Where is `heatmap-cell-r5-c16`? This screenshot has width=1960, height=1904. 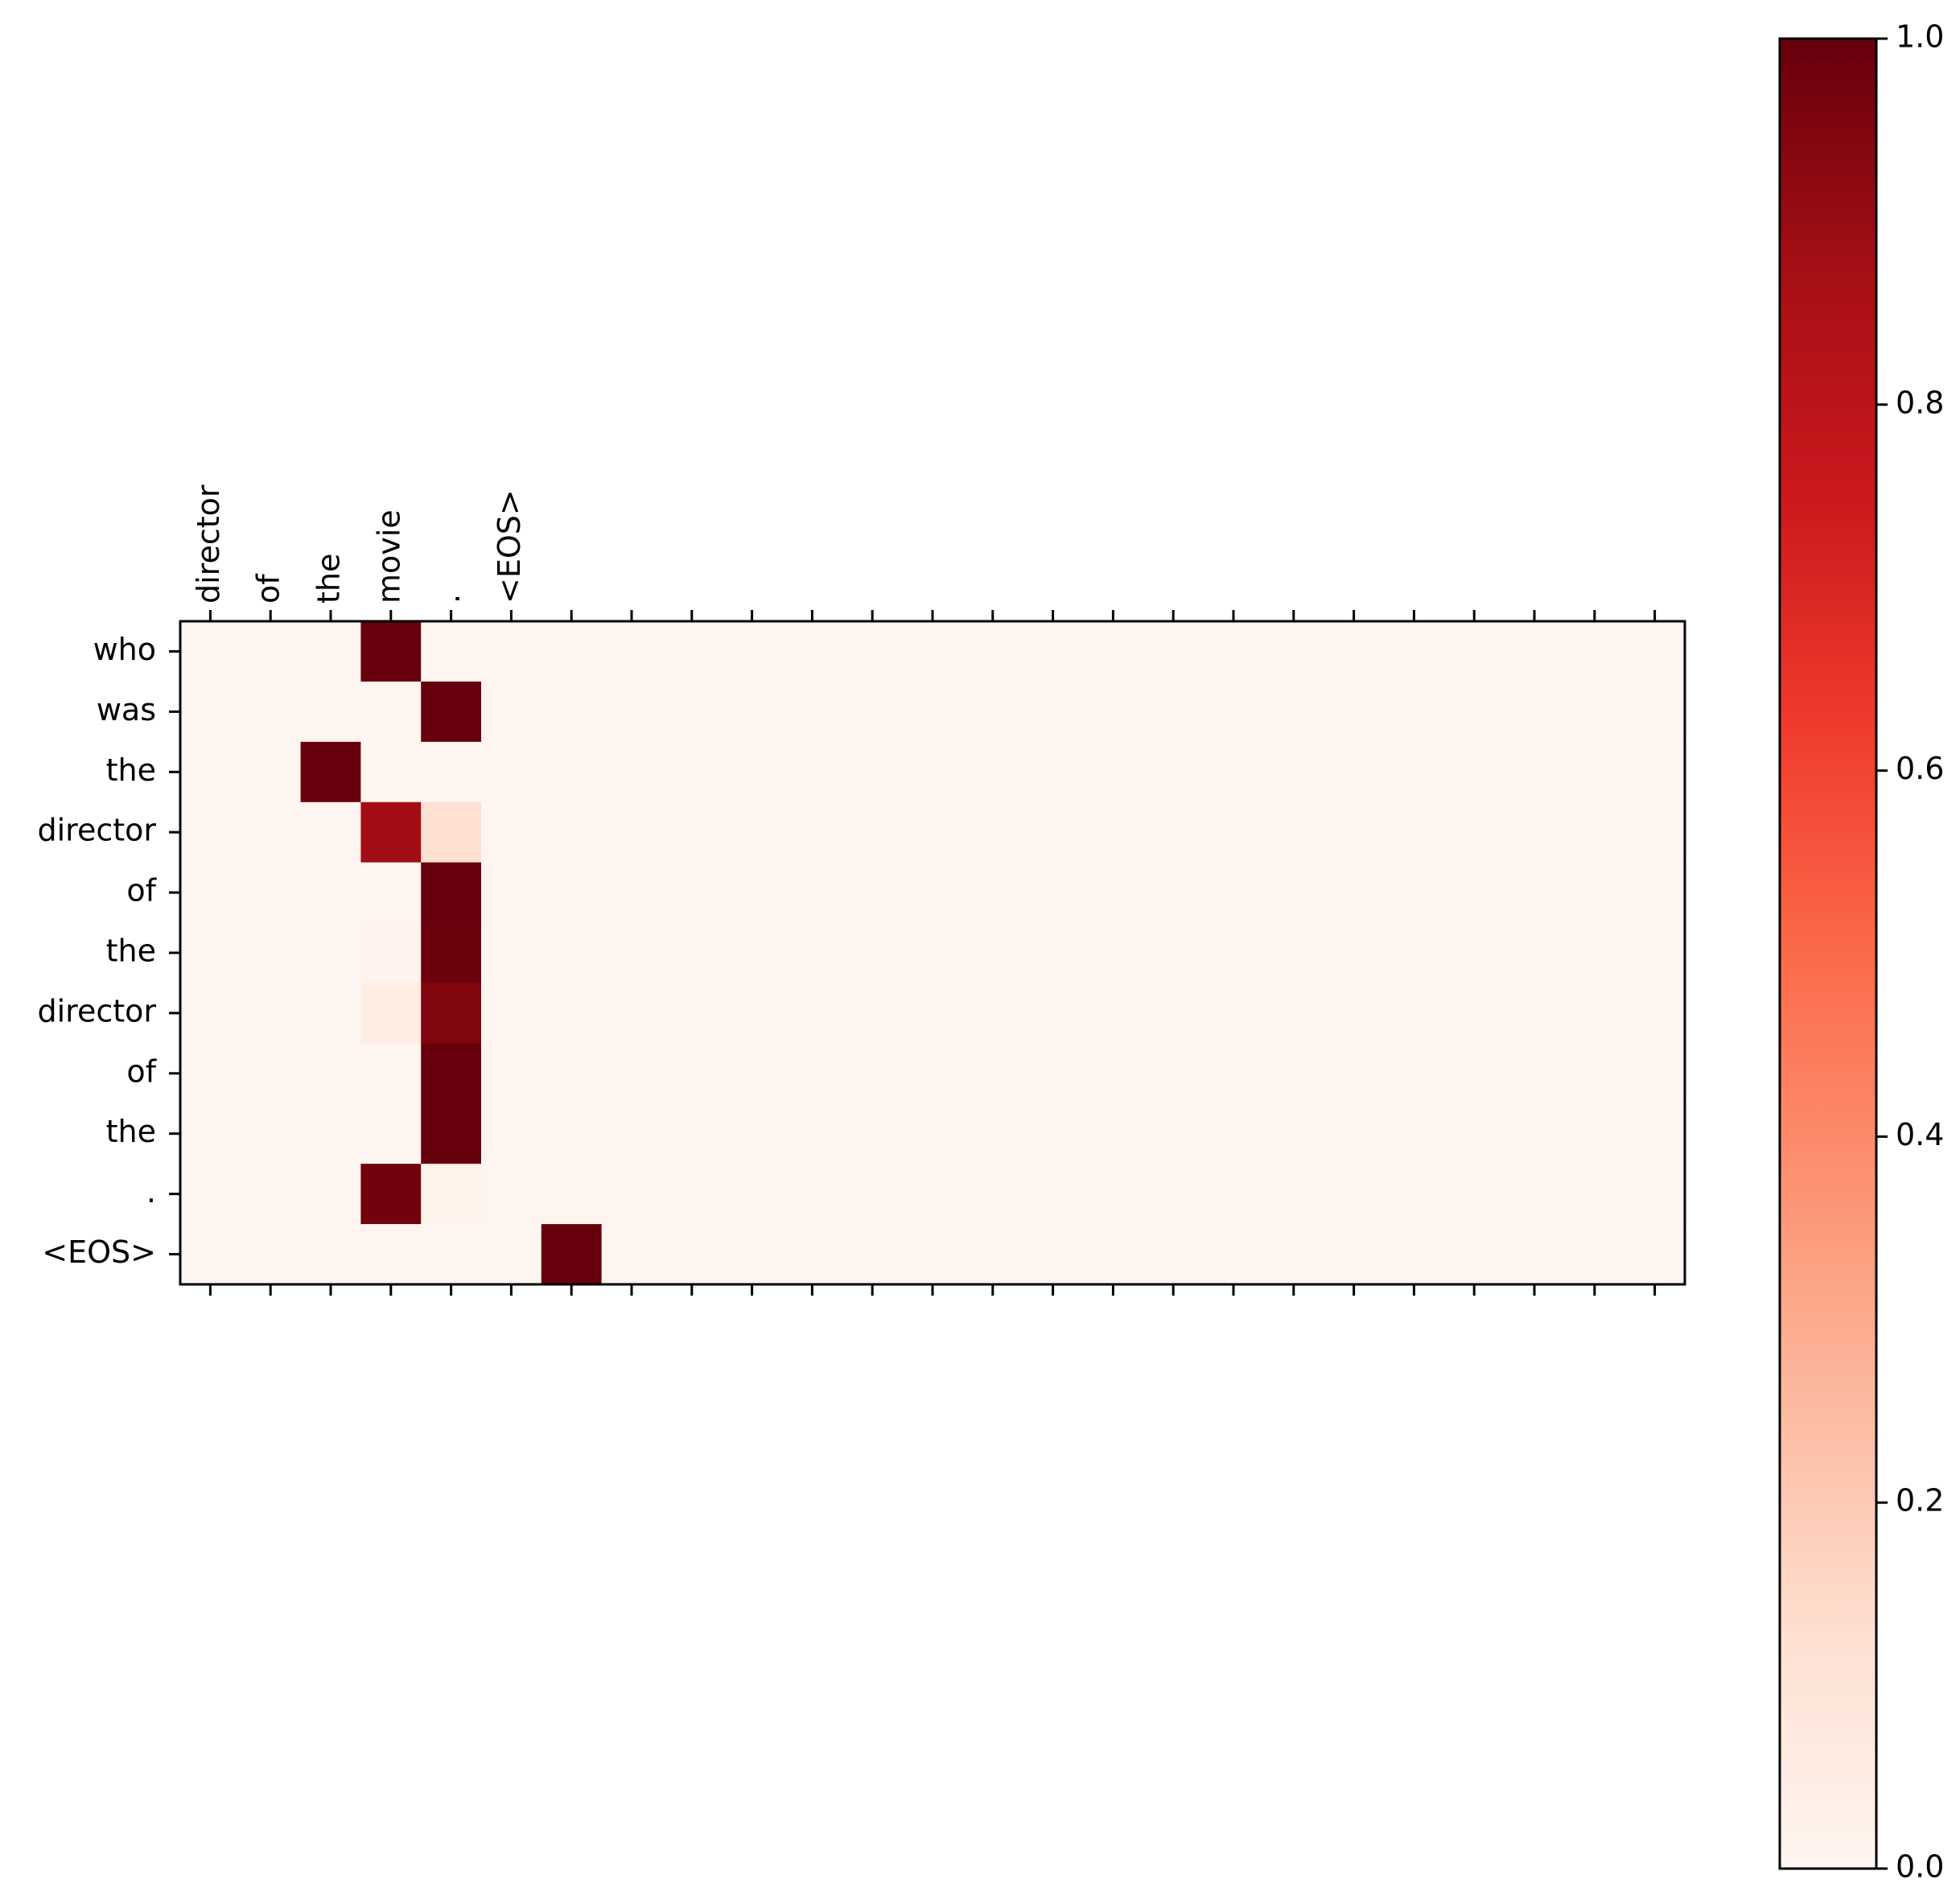
heatmap-cell-r5-c16 is located at coordinates (1173, 953).